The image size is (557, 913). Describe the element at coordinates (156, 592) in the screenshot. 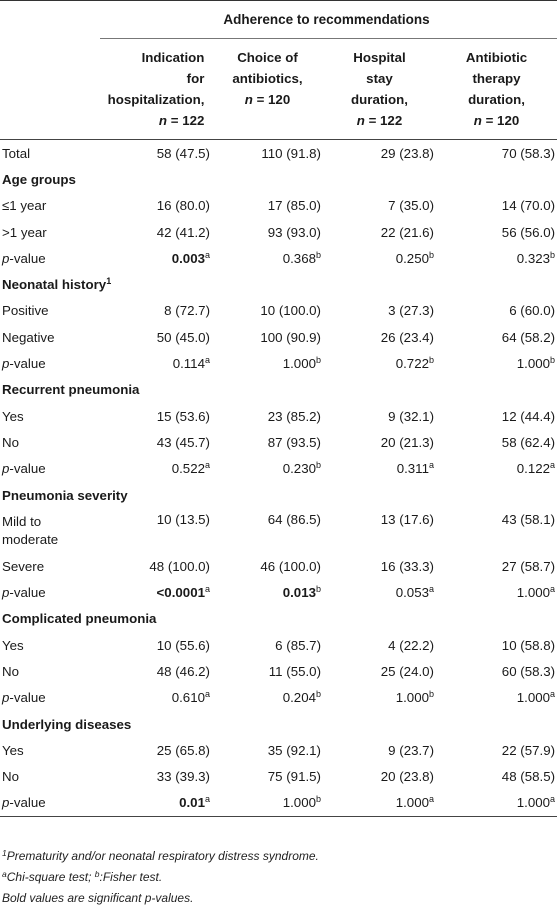

I see `p-value-cell: <0.0001a` at that location.